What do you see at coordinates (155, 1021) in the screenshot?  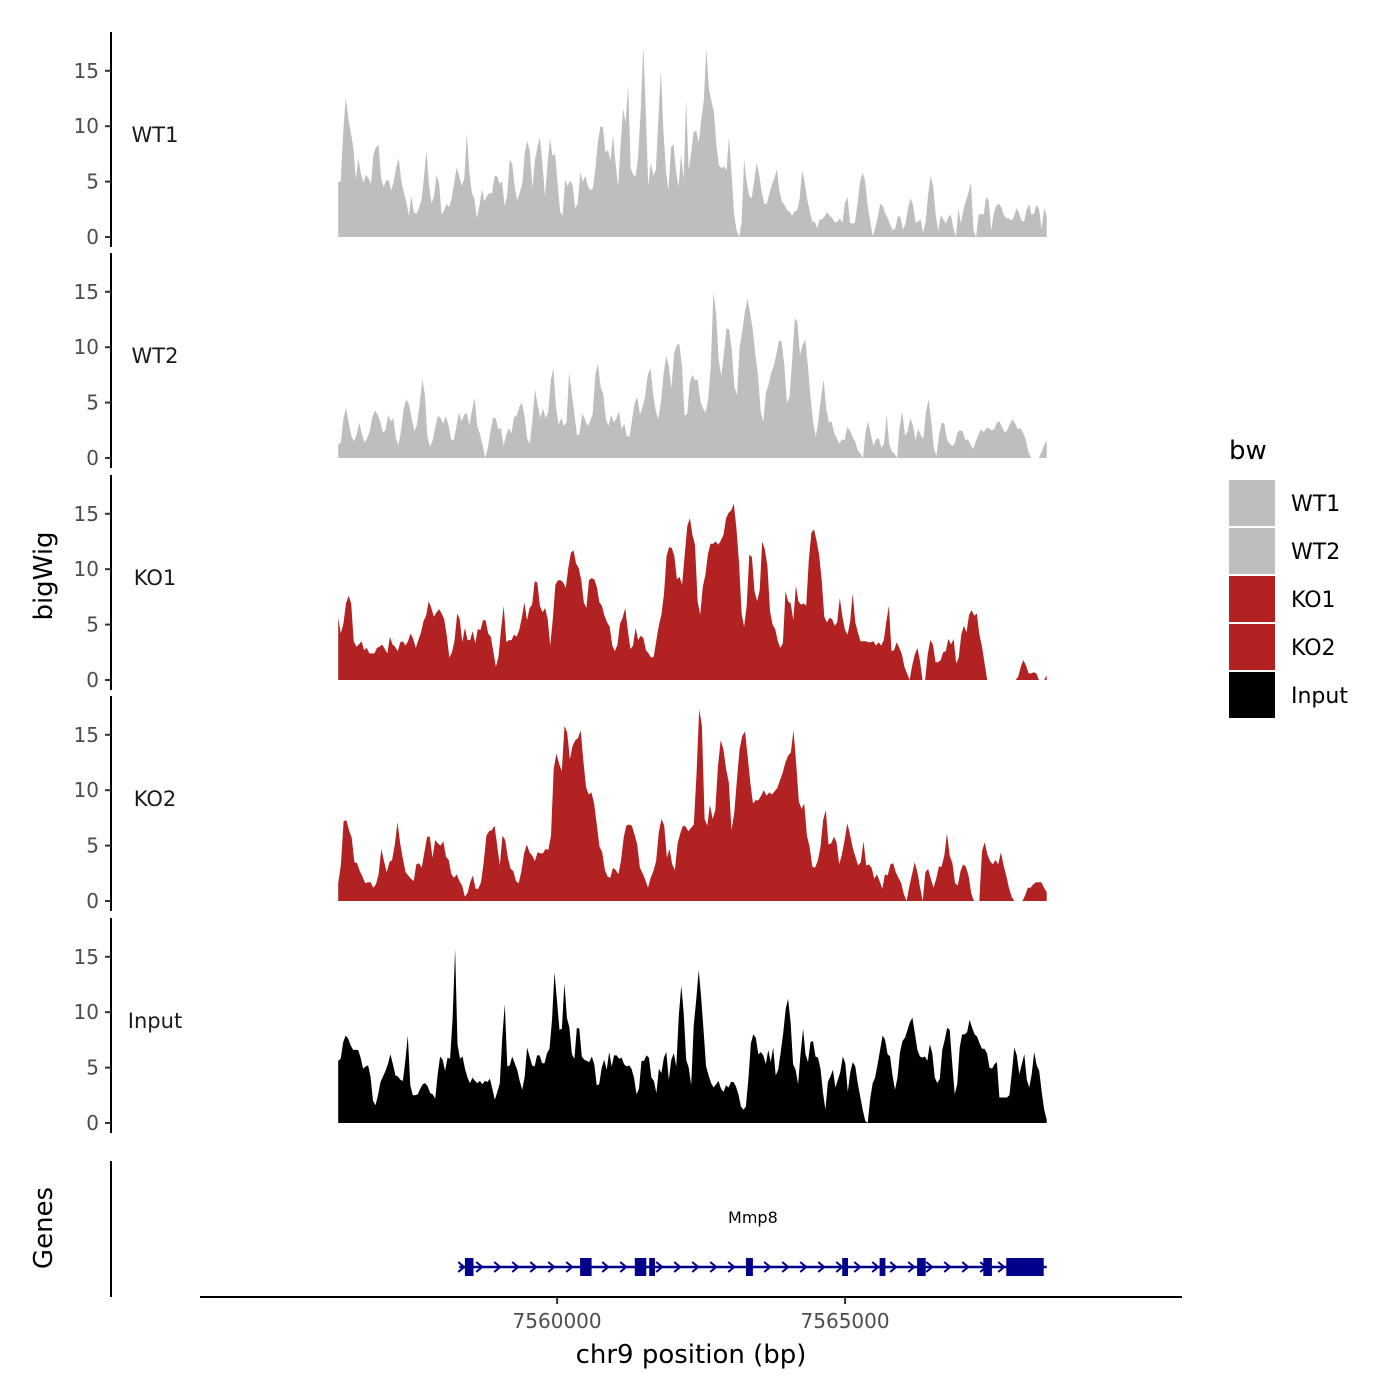 I see `track-label-input: Input` at bounding box center [155, 1021].